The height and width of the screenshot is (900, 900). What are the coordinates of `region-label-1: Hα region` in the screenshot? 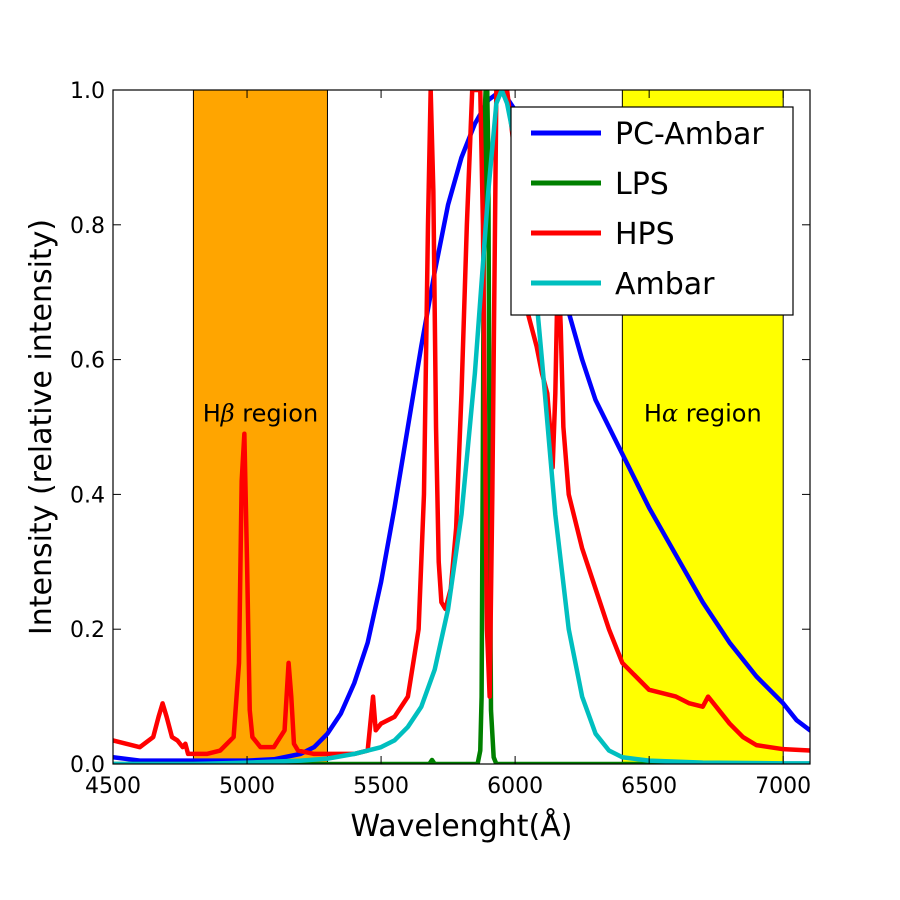 It's located at (703, 414).